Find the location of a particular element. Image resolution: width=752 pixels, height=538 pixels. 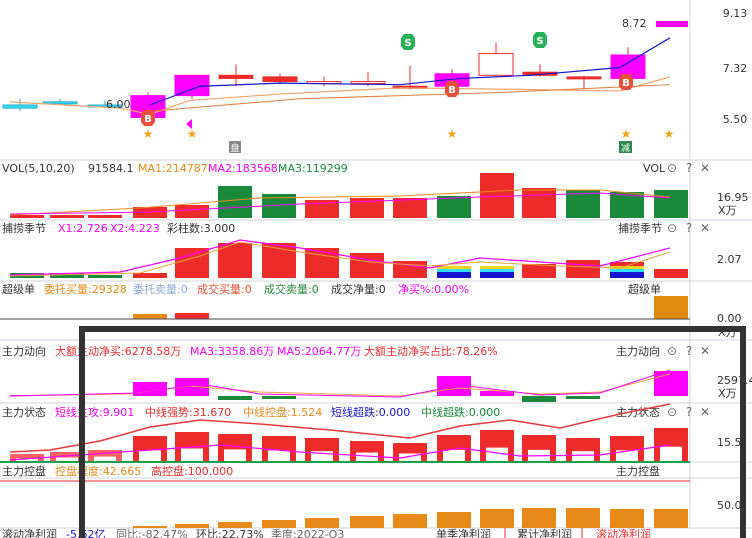

footer-value: -5.62亿 is located at coordinates (85, 533).